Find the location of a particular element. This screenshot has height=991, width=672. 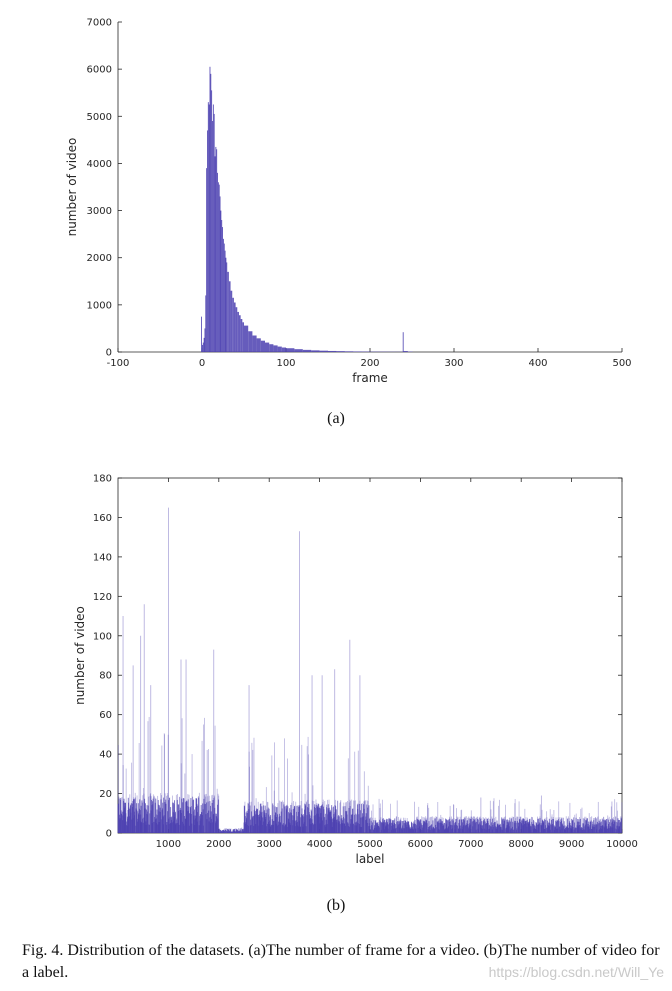

x-tick-label: 3000 is located at coordinates (268, 844).